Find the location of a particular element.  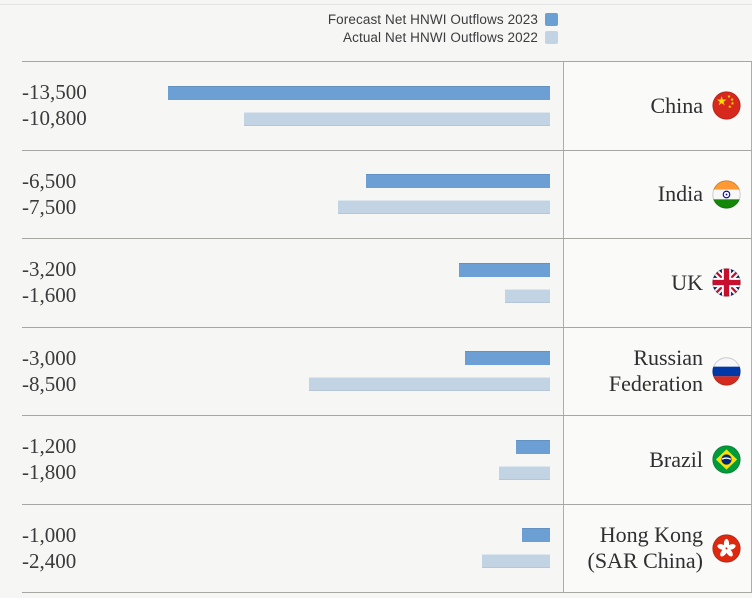

country-cell: Russian Federation is located at coordinates (657, 371).